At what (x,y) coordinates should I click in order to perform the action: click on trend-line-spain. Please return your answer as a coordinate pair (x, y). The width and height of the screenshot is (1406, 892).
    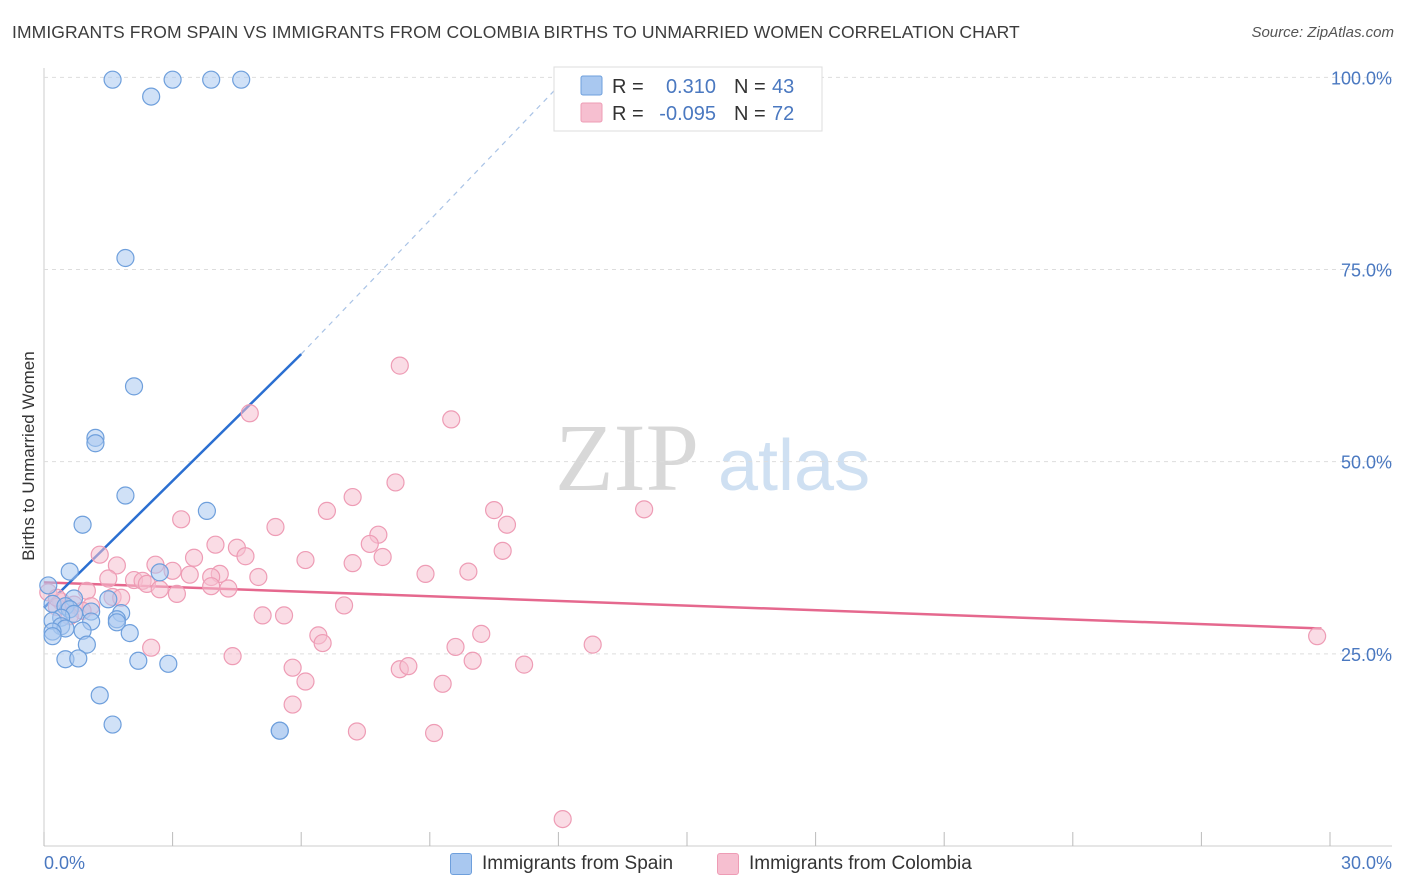
    Looking at the image, I should click on (173, 481).